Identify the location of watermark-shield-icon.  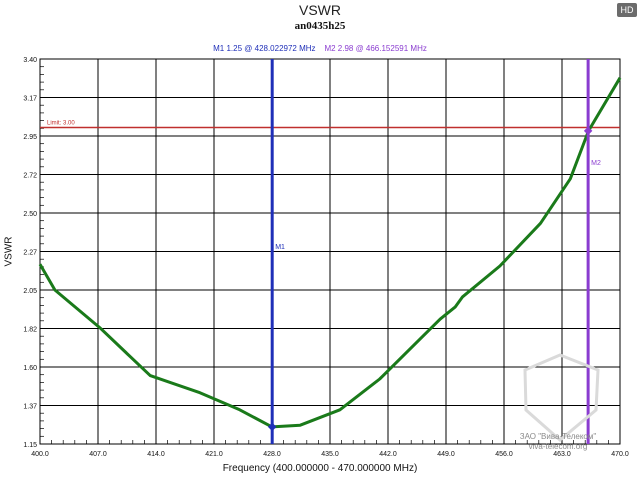
(561, 397).